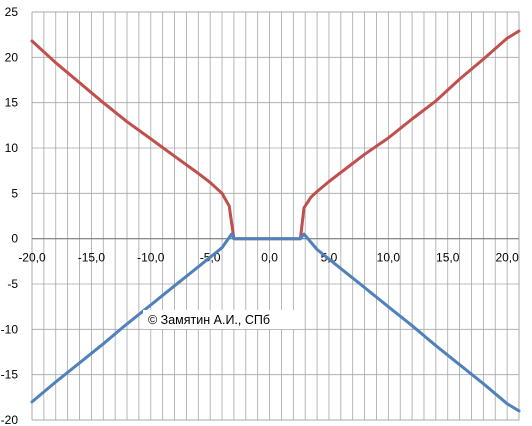 This screenshot has height=426, width=532. Describe the element at coordinates (12, 57) in the screenshot. I see `y-tick-label: 20` at that location.